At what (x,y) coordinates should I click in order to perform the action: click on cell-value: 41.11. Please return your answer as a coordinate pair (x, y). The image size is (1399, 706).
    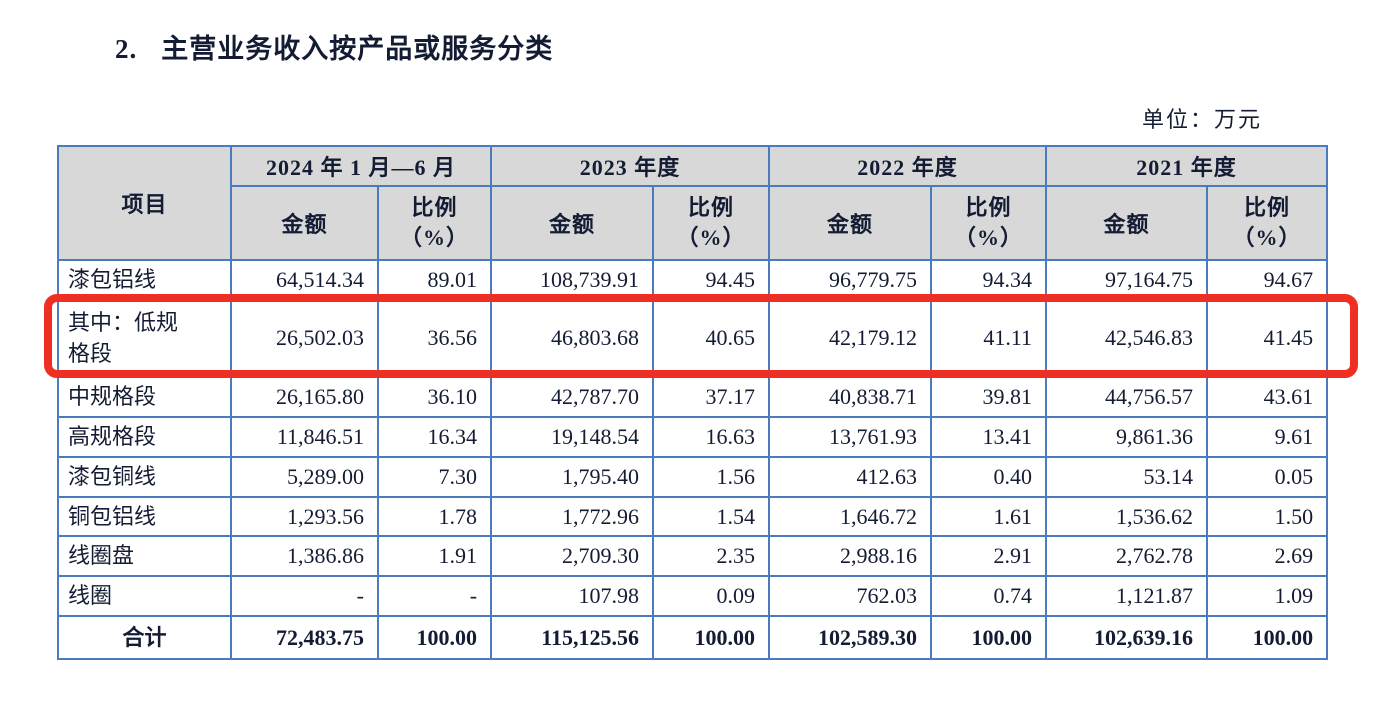
    Looking at the image, I should click on (989, 338).